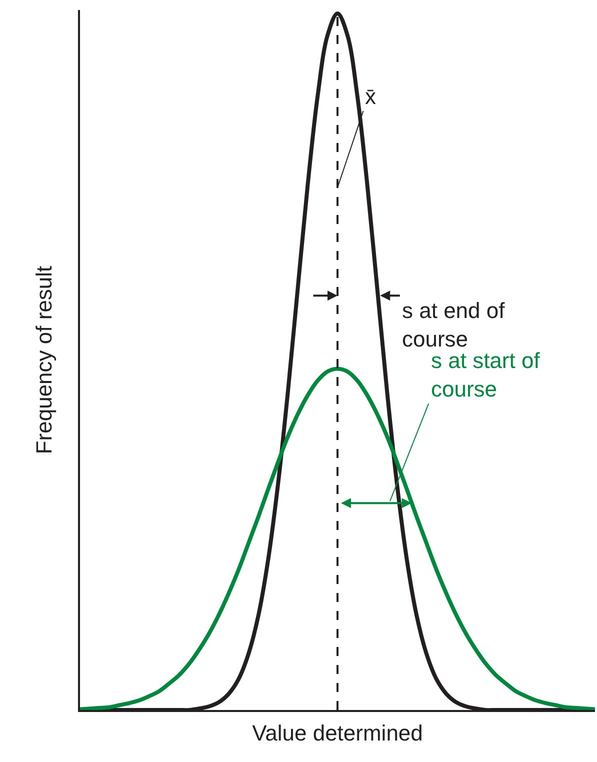 The image size is (597, 762). What do you see at coordinates (337, 733) in the screenshot?
I see `x-axis-title: Value determined` at bounding box center [337, 733].